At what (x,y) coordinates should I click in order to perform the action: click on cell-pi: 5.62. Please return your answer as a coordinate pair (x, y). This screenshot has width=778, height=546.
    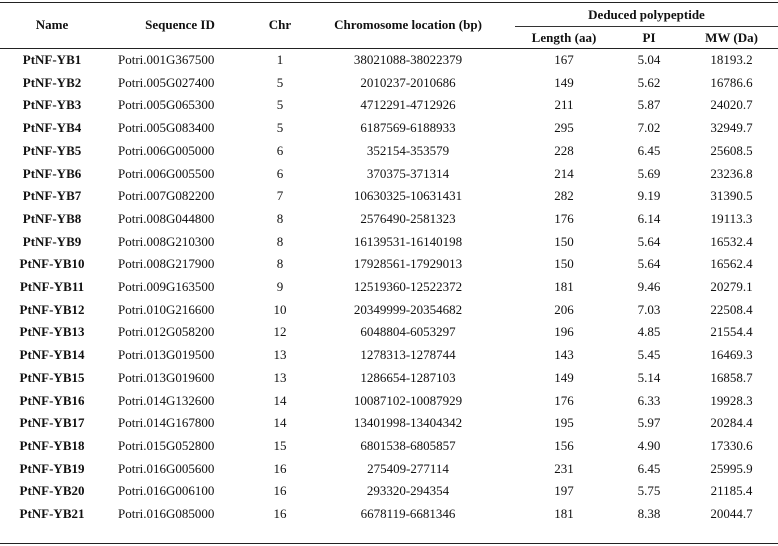
    Looking at the image, I should click on (649, 82).